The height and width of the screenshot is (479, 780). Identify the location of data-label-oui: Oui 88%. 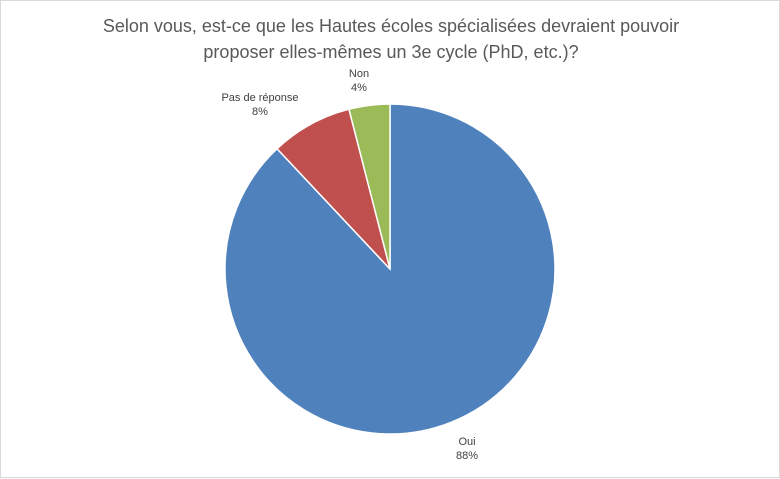
(467, 449).